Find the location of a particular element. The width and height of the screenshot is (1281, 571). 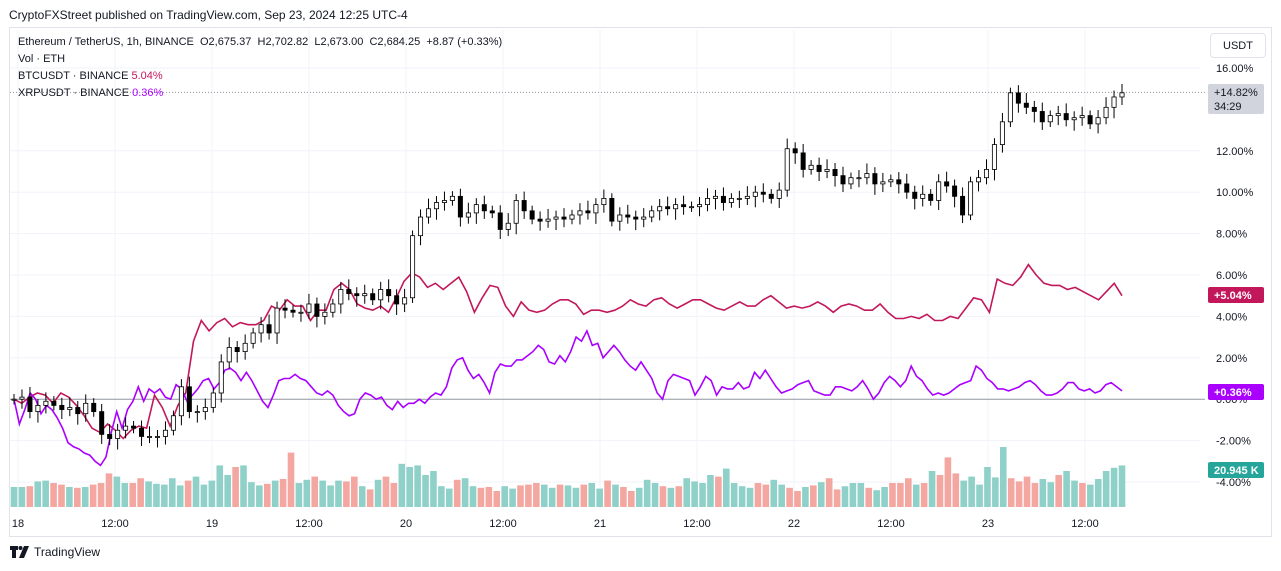

legend-xrp-label: XRPUSDT · BINANCE is located at coordinates (74, 93).